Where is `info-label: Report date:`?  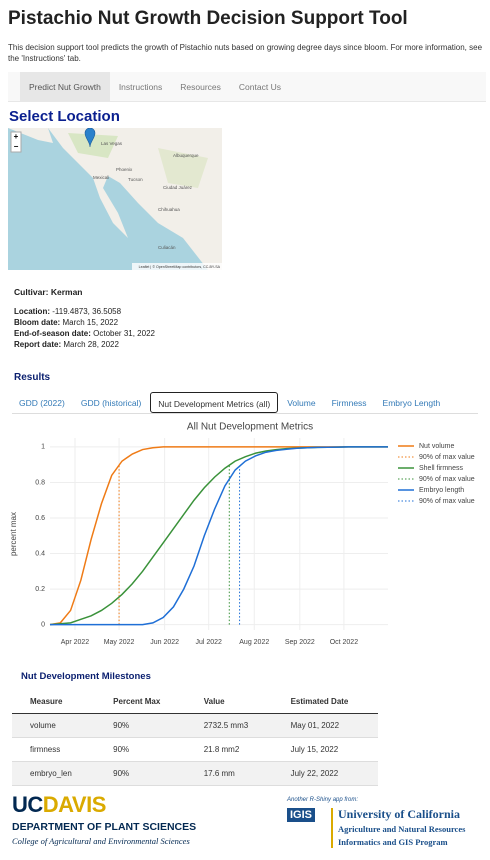 info-label: Report date: is located at coordinates (38, 344).